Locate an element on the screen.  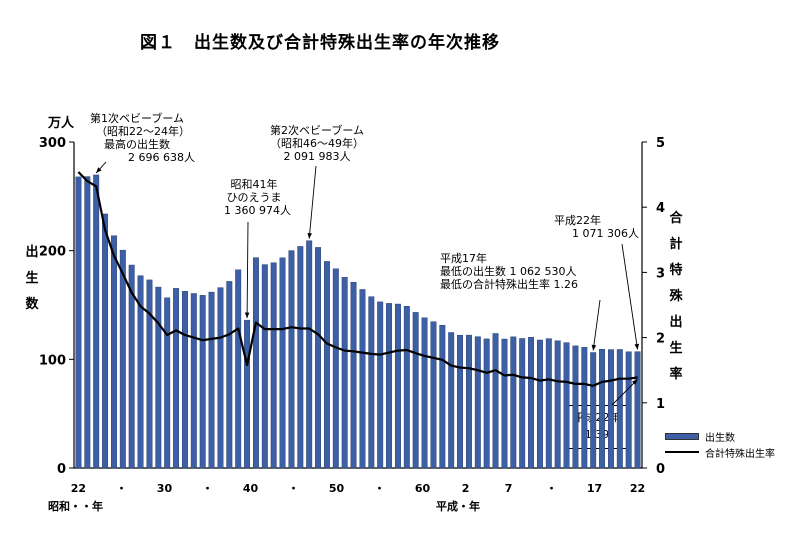
bar-H13 is located at coordinates (557, 404).